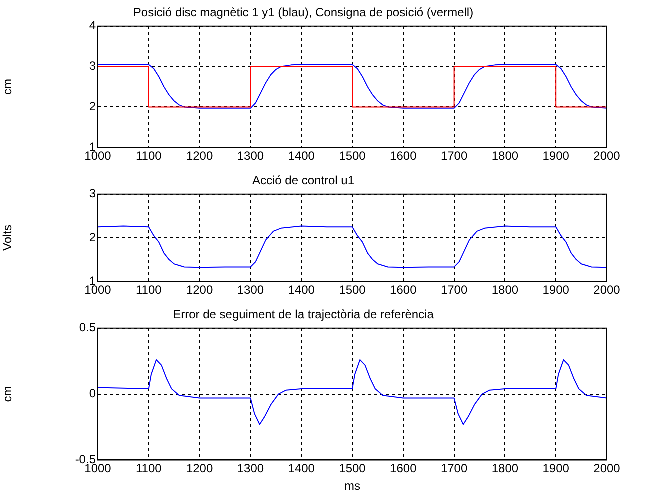 This screenshot has width=657, height=497. What do you see at coordinates (303, 13) in the screenshot?
I see `chart-title: Posició disc magnètic 1 y1 (blau), Consigna de posició (vermell)` at bounding box center [303, 13].